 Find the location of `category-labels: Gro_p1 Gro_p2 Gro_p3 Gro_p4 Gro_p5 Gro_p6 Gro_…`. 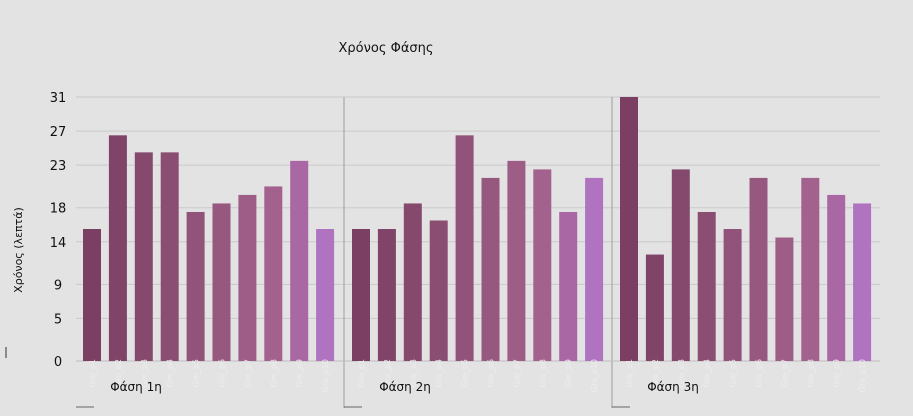

category-labels: Gro_p1 Gro_p2 Gro_p3 Gro_p4 Gro_p5 Gro_p6 Gro_… is located at coordinates (477, 375).